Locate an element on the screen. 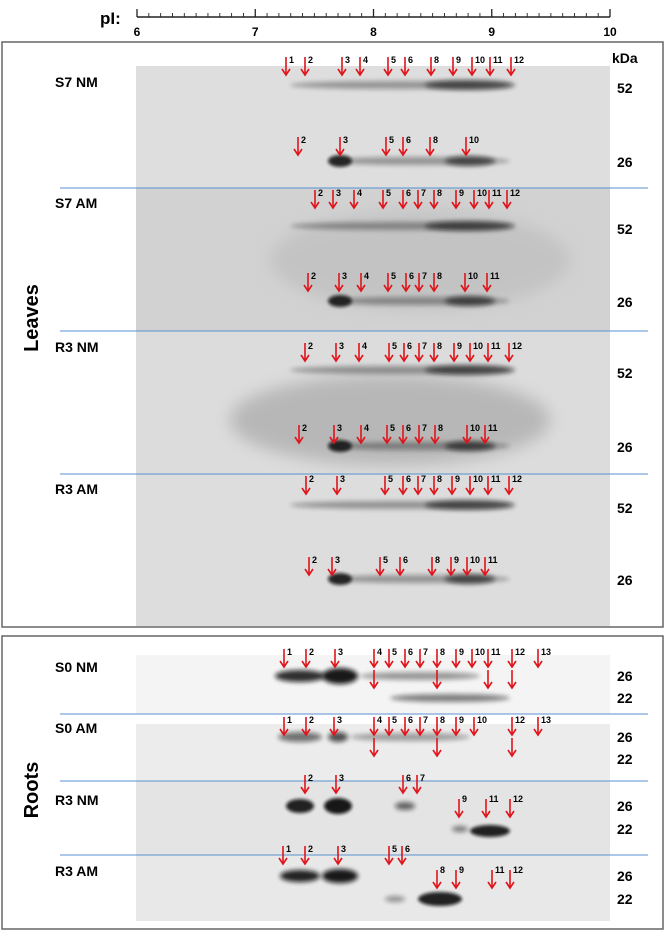  spot-number: 2 is located at coordinates (303, 140).